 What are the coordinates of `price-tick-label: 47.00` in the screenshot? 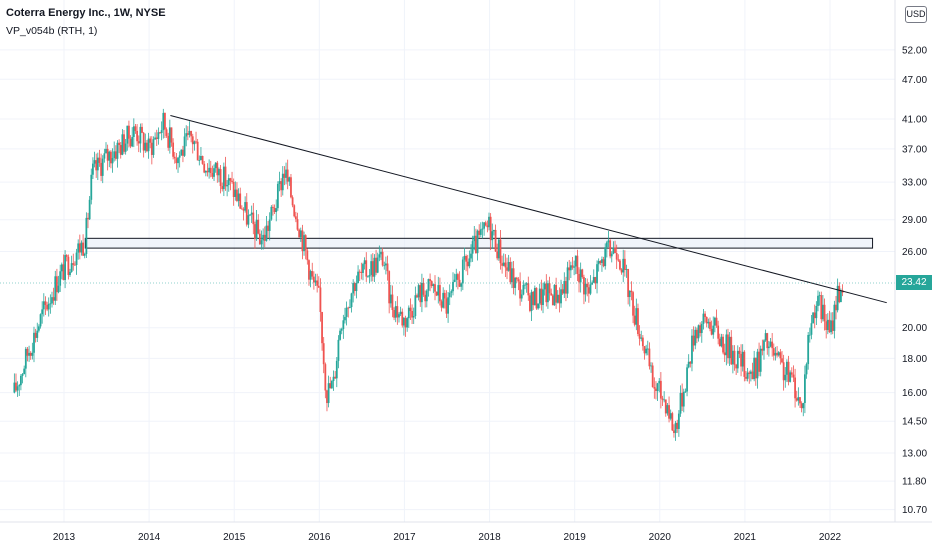 It's located at (914, 80).